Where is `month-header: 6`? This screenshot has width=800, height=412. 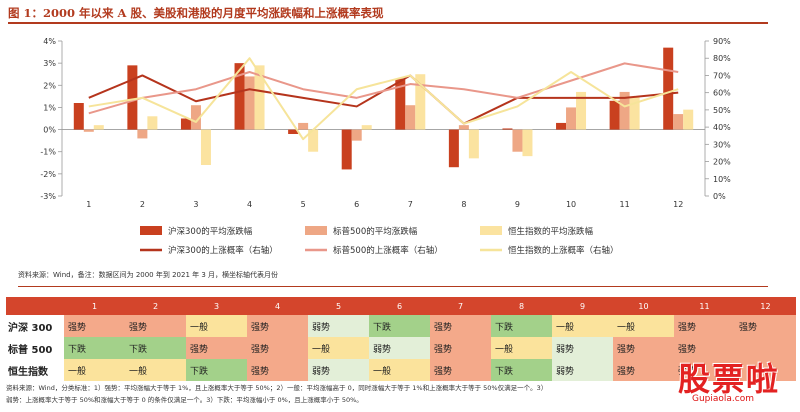 month-header: 6 is located at coordinates (399, 306).